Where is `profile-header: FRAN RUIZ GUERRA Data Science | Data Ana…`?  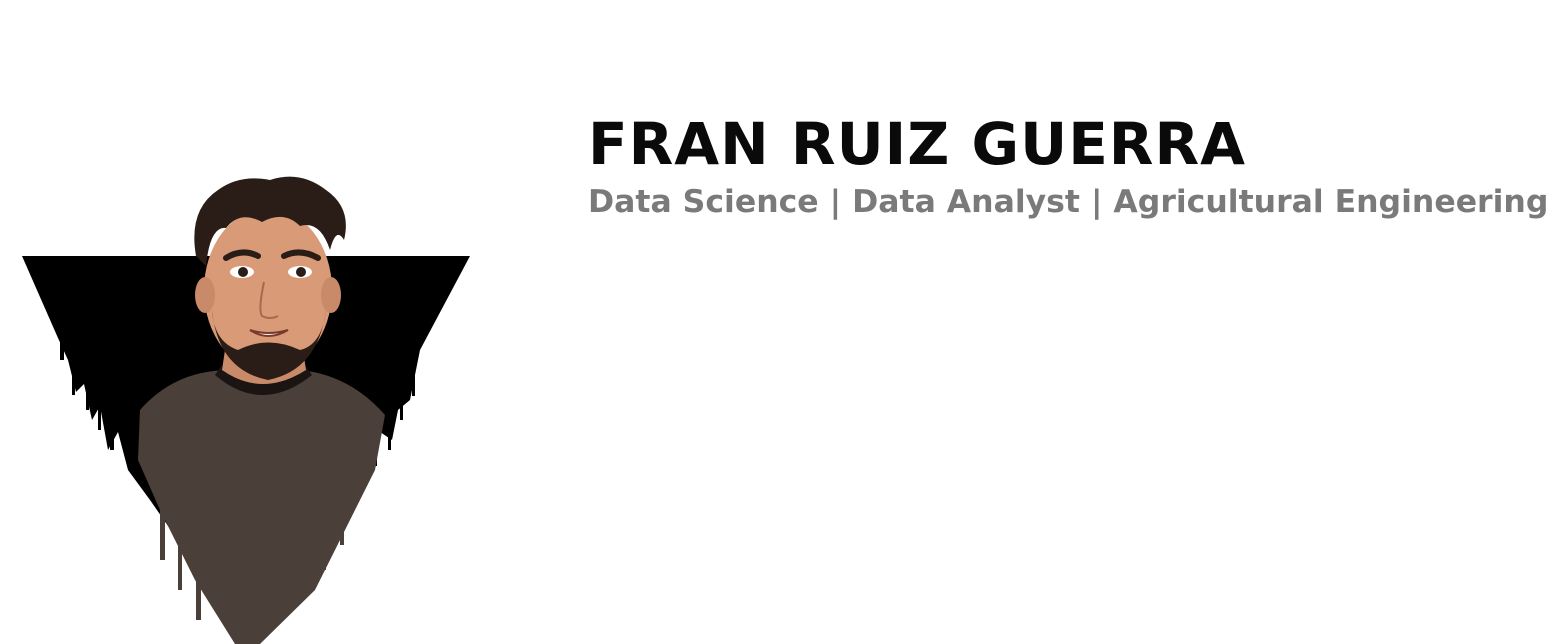
profile-header: FRAN RUIZ GUERRA Data Science | Data Ana… is located at coordinates (1068, 166).